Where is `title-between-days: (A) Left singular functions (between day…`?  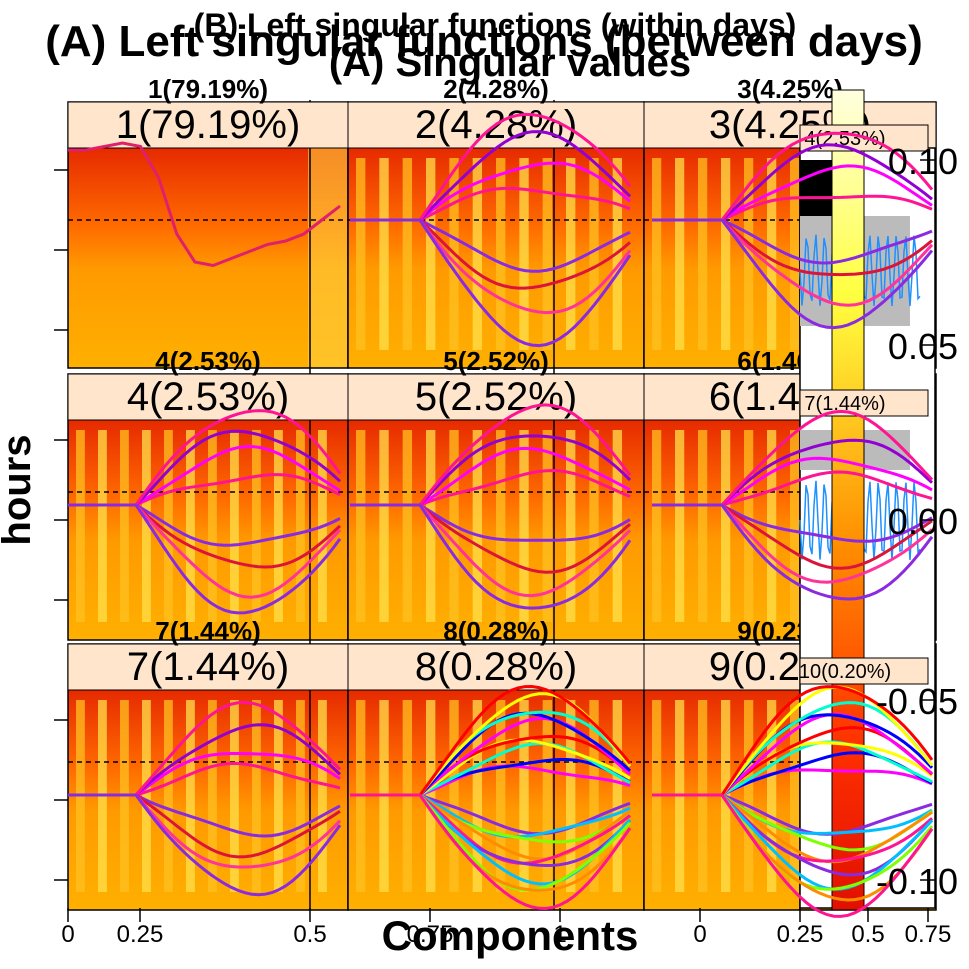 title-between-days: (A) Left singular functions (between day… is located at coordinates (484, 41).